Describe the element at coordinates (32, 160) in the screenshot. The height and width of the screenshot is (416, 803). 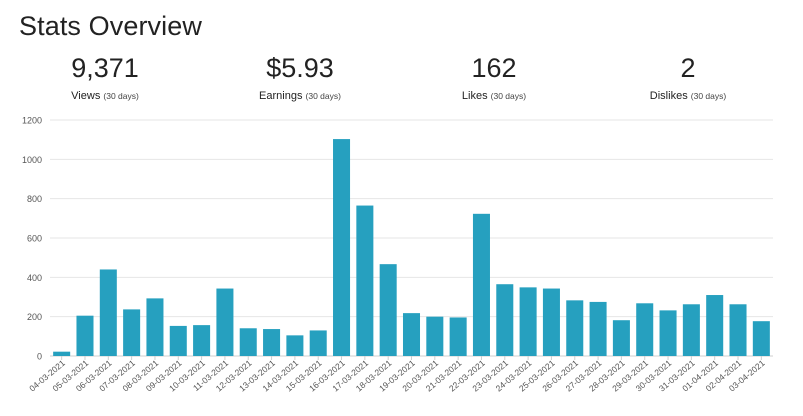
I see `y-tick-label: 1000` at that location.